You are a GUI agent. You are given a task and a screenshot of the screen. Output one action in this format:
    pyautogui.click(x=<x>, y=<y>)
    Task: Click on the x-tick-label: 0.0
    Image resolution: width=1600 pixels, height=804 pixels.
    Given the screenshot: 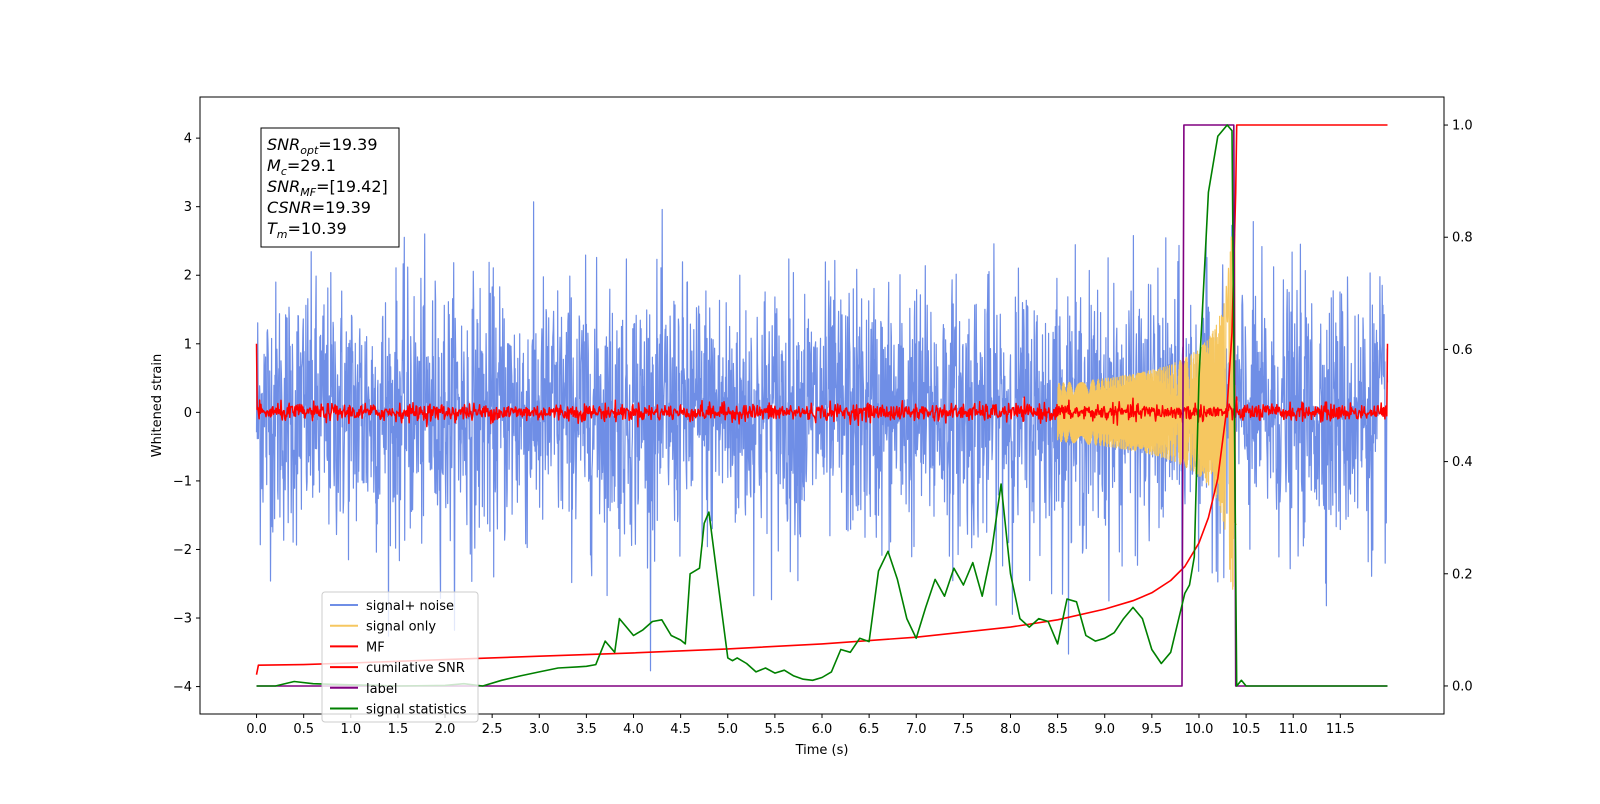 What is the action you would take?
    pyautogui.click(x=256, y=729)
    